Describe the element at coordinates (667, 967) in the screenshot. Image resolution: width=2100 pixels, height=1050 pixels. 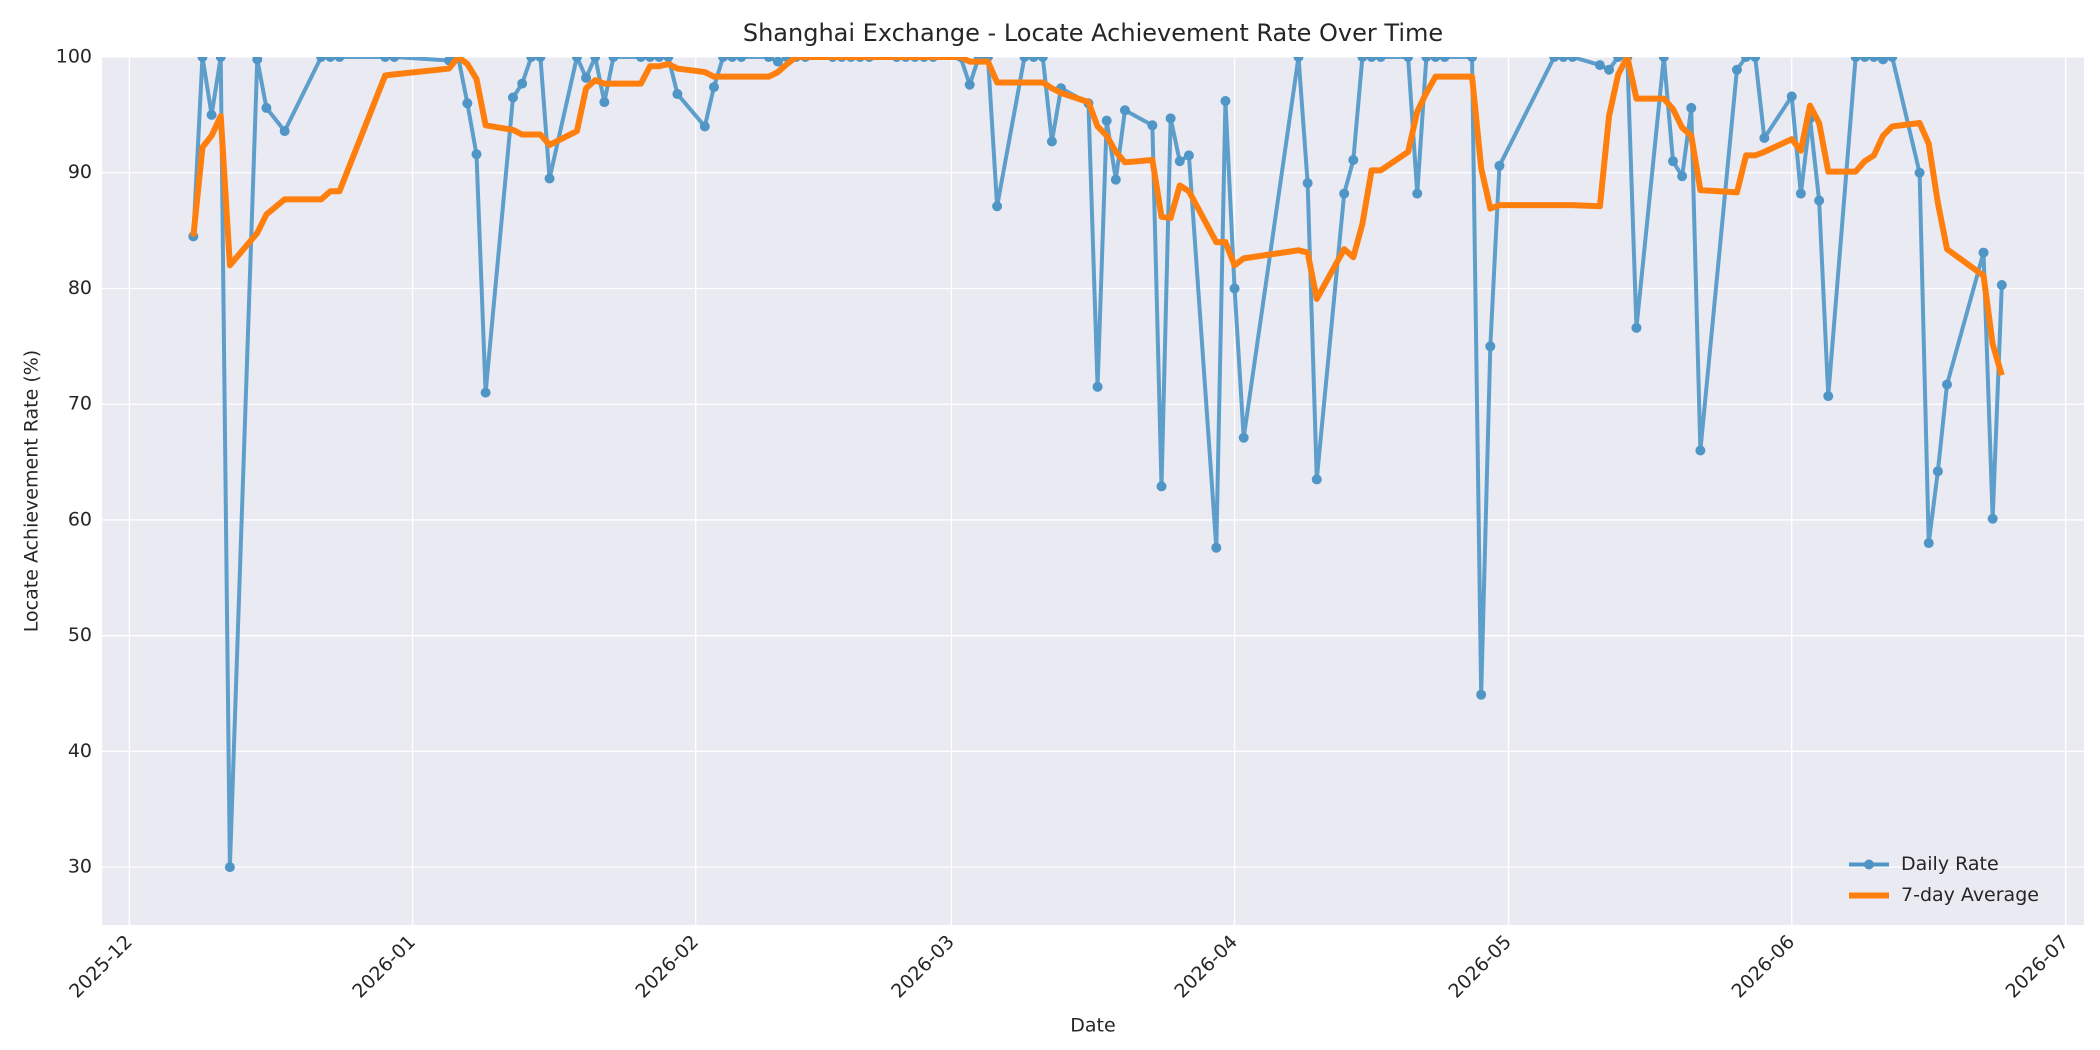
I see `x-tick-label: 2026-02` at that location.